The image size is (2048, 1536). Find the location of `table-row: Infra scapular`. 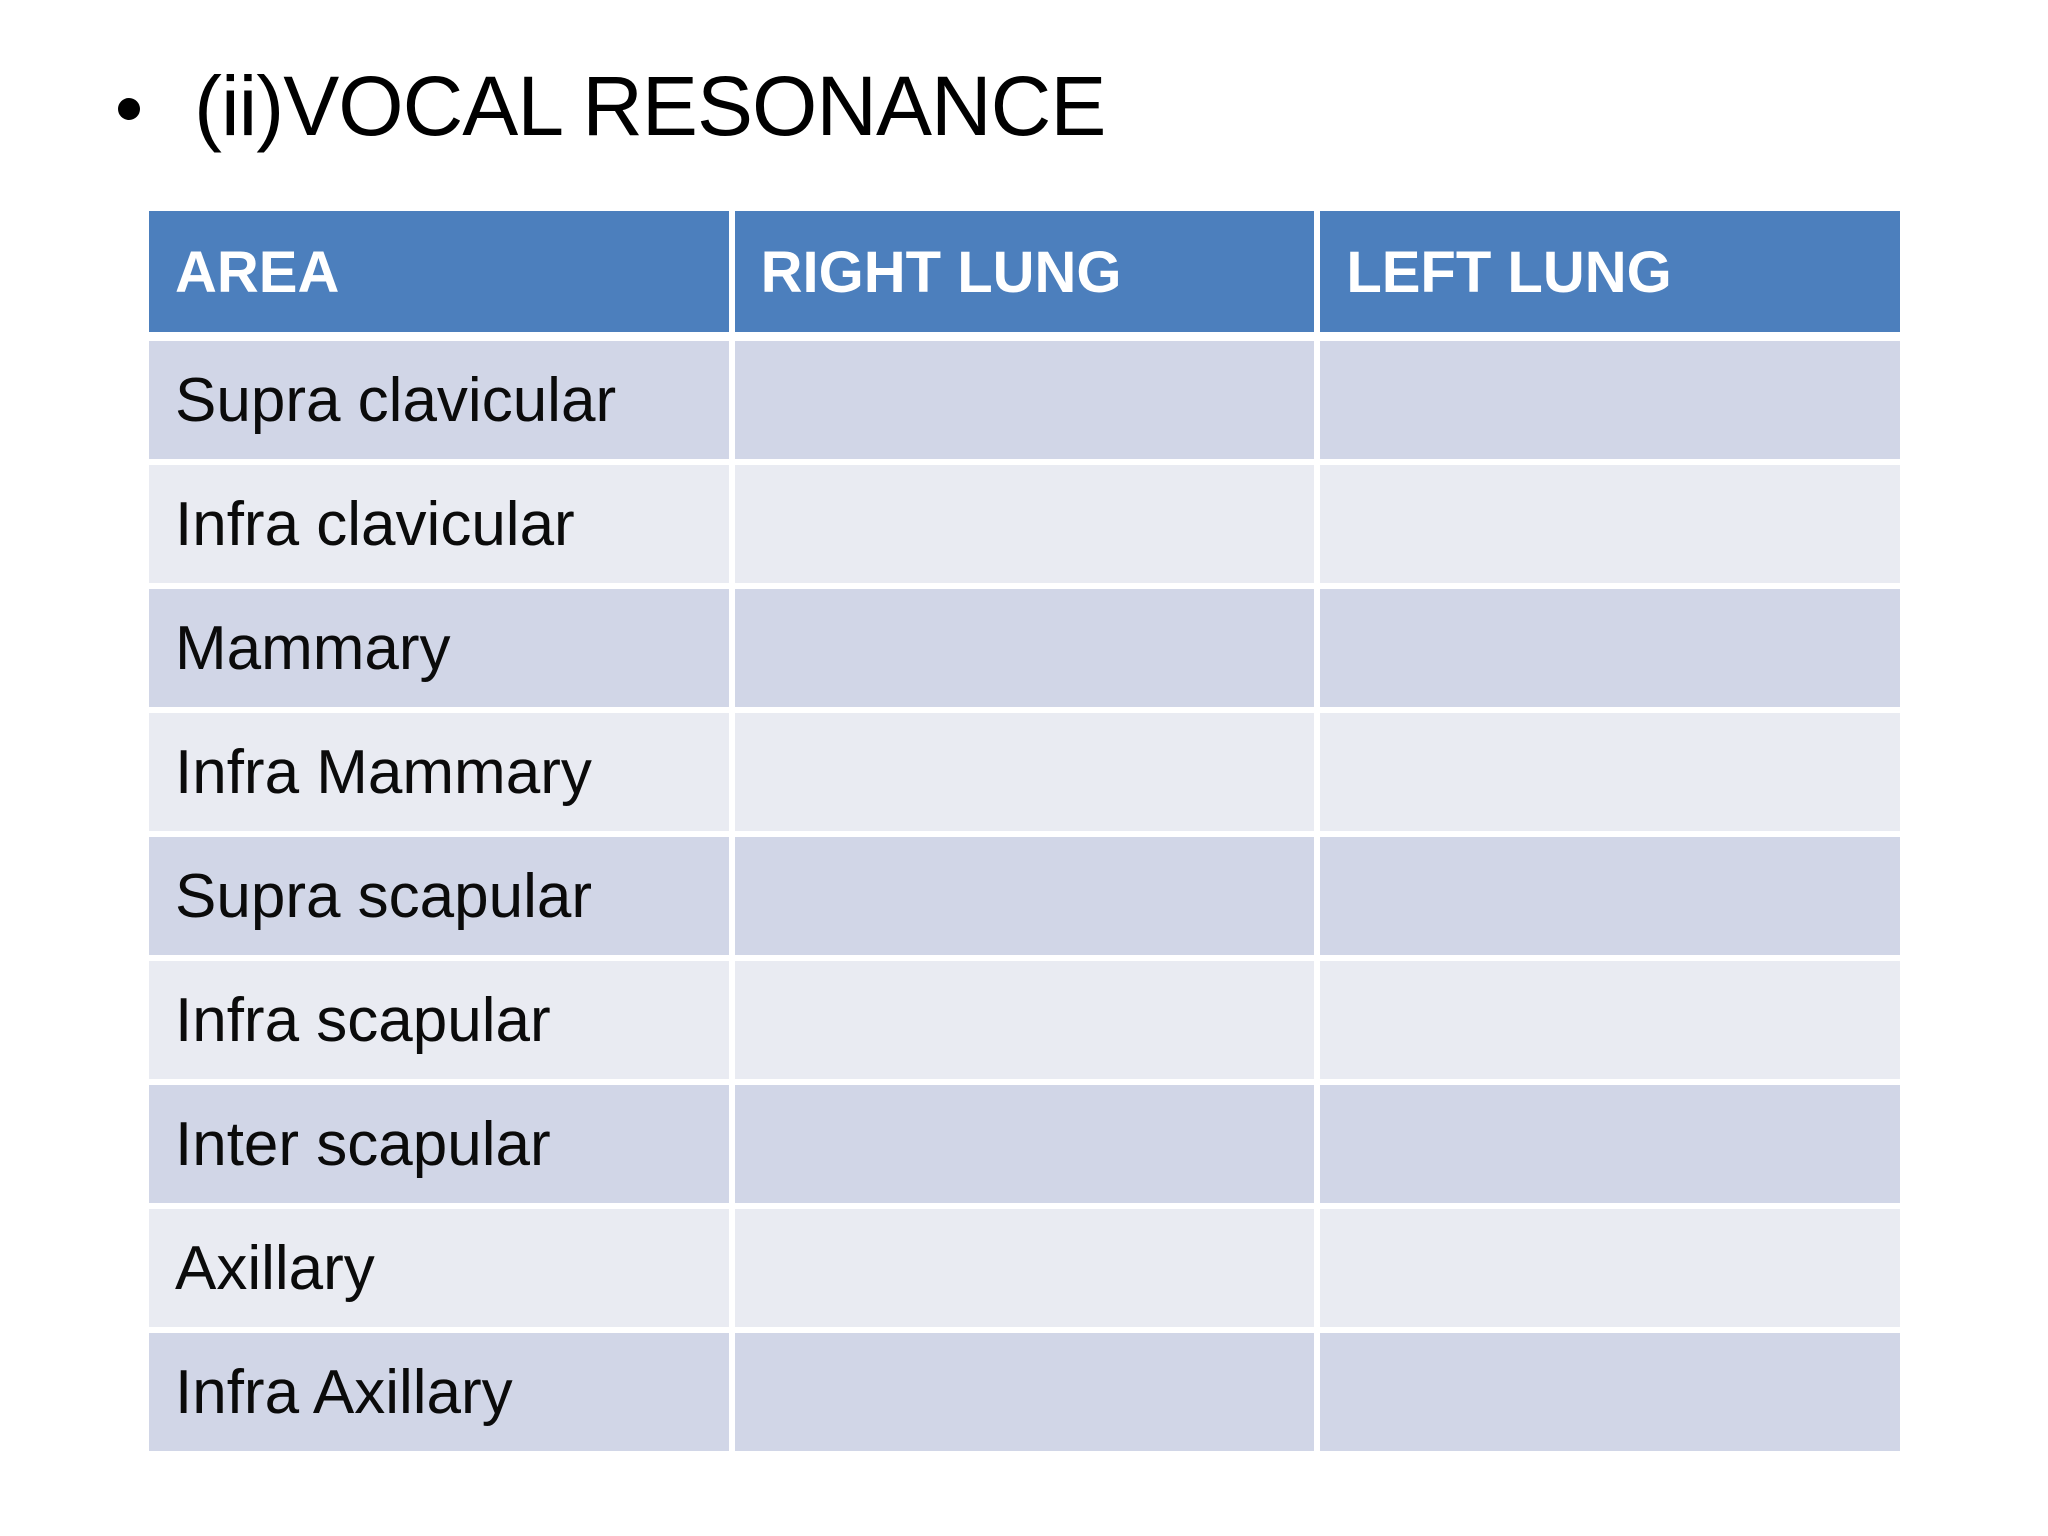

table-row: Infra scapular is located at coordinates (1024, 1020).